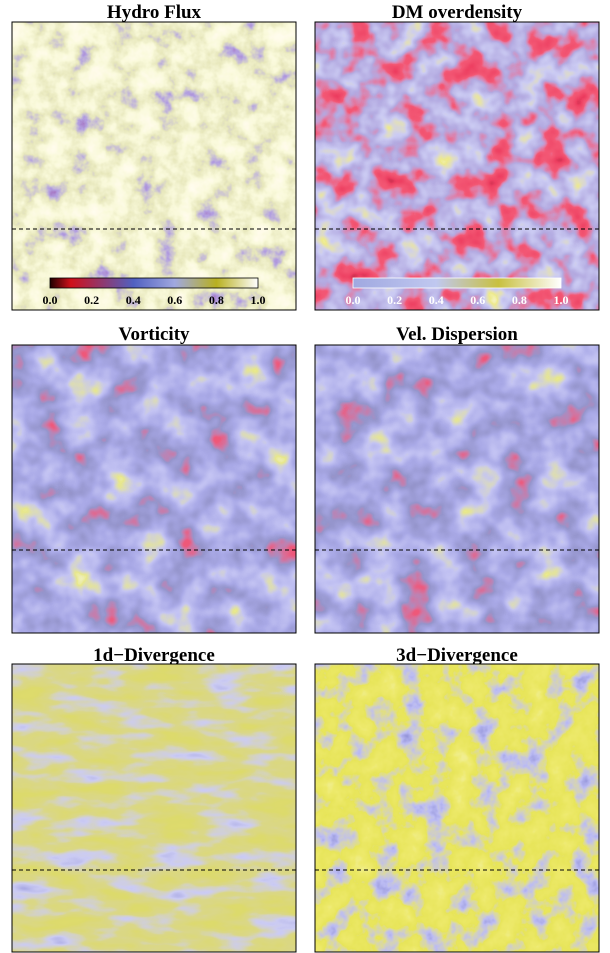  I want to click on panel-title: 3d−Divergence, so click(457, 655).